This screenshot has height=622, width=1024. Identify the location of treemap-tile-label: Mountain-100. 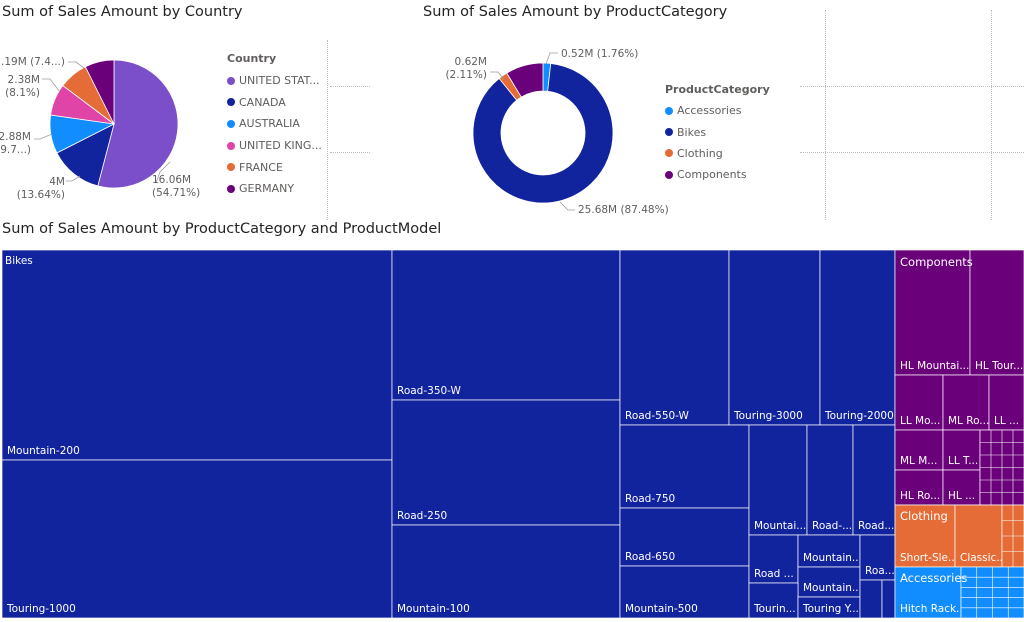
(433, 609).